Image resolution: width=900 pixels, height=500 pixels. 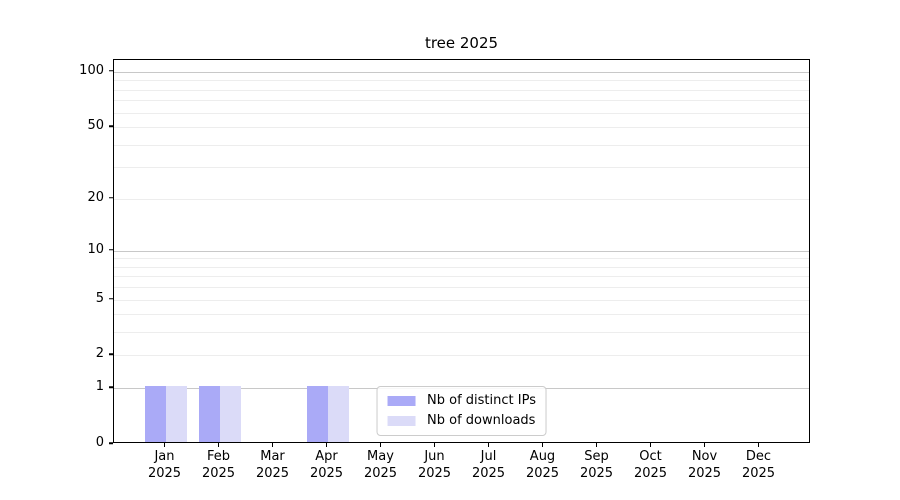 I want to click on bar-apr-distinct-ips, so click(x=317, y=414).